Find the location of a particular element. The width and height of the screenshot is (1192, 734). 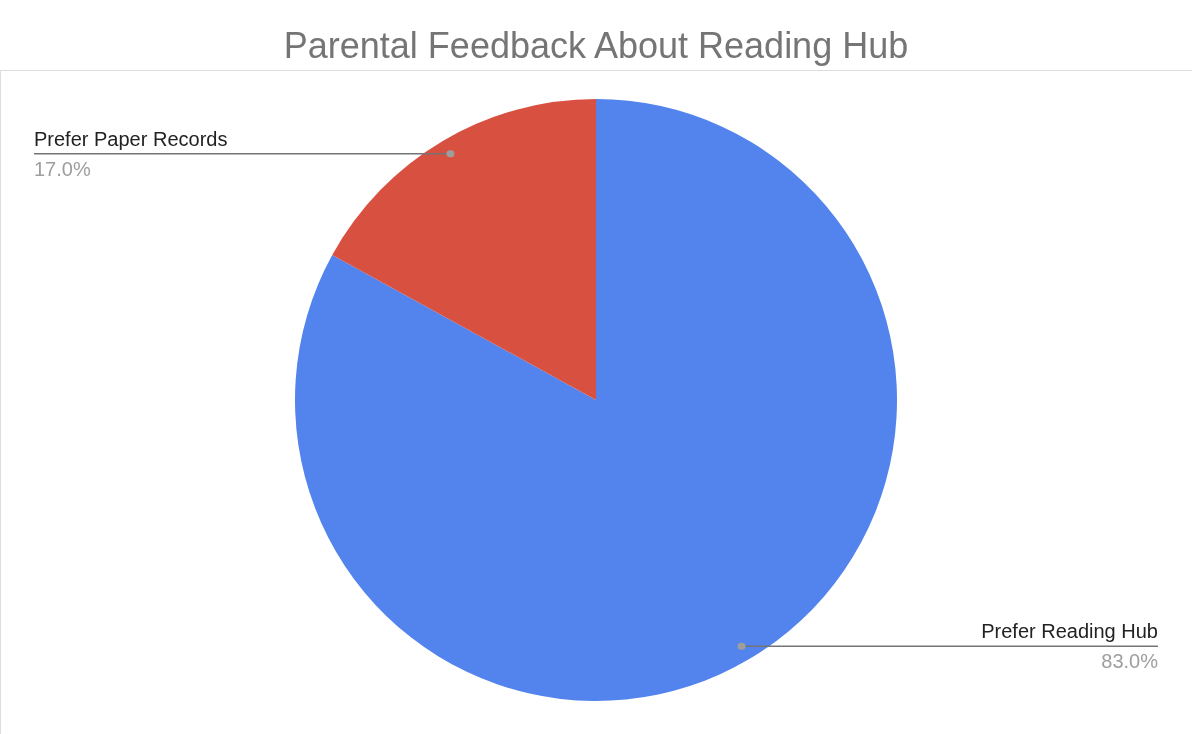

chart-title: Parental Feedback About Reading Hub is located at coordinates (596, 45).